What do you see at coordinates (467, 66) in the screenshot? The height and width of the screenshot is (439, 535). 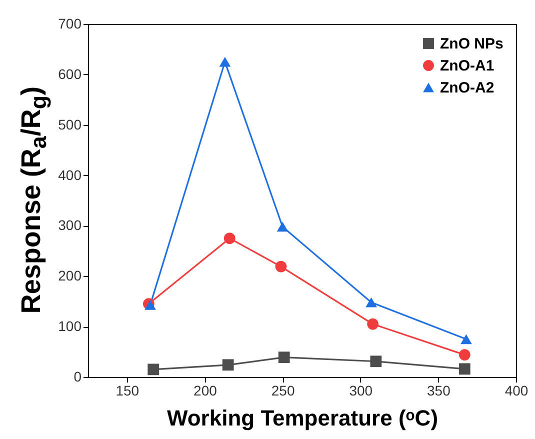 I see `legend-label: ZnO-A1` at bounding box center [467, 66].